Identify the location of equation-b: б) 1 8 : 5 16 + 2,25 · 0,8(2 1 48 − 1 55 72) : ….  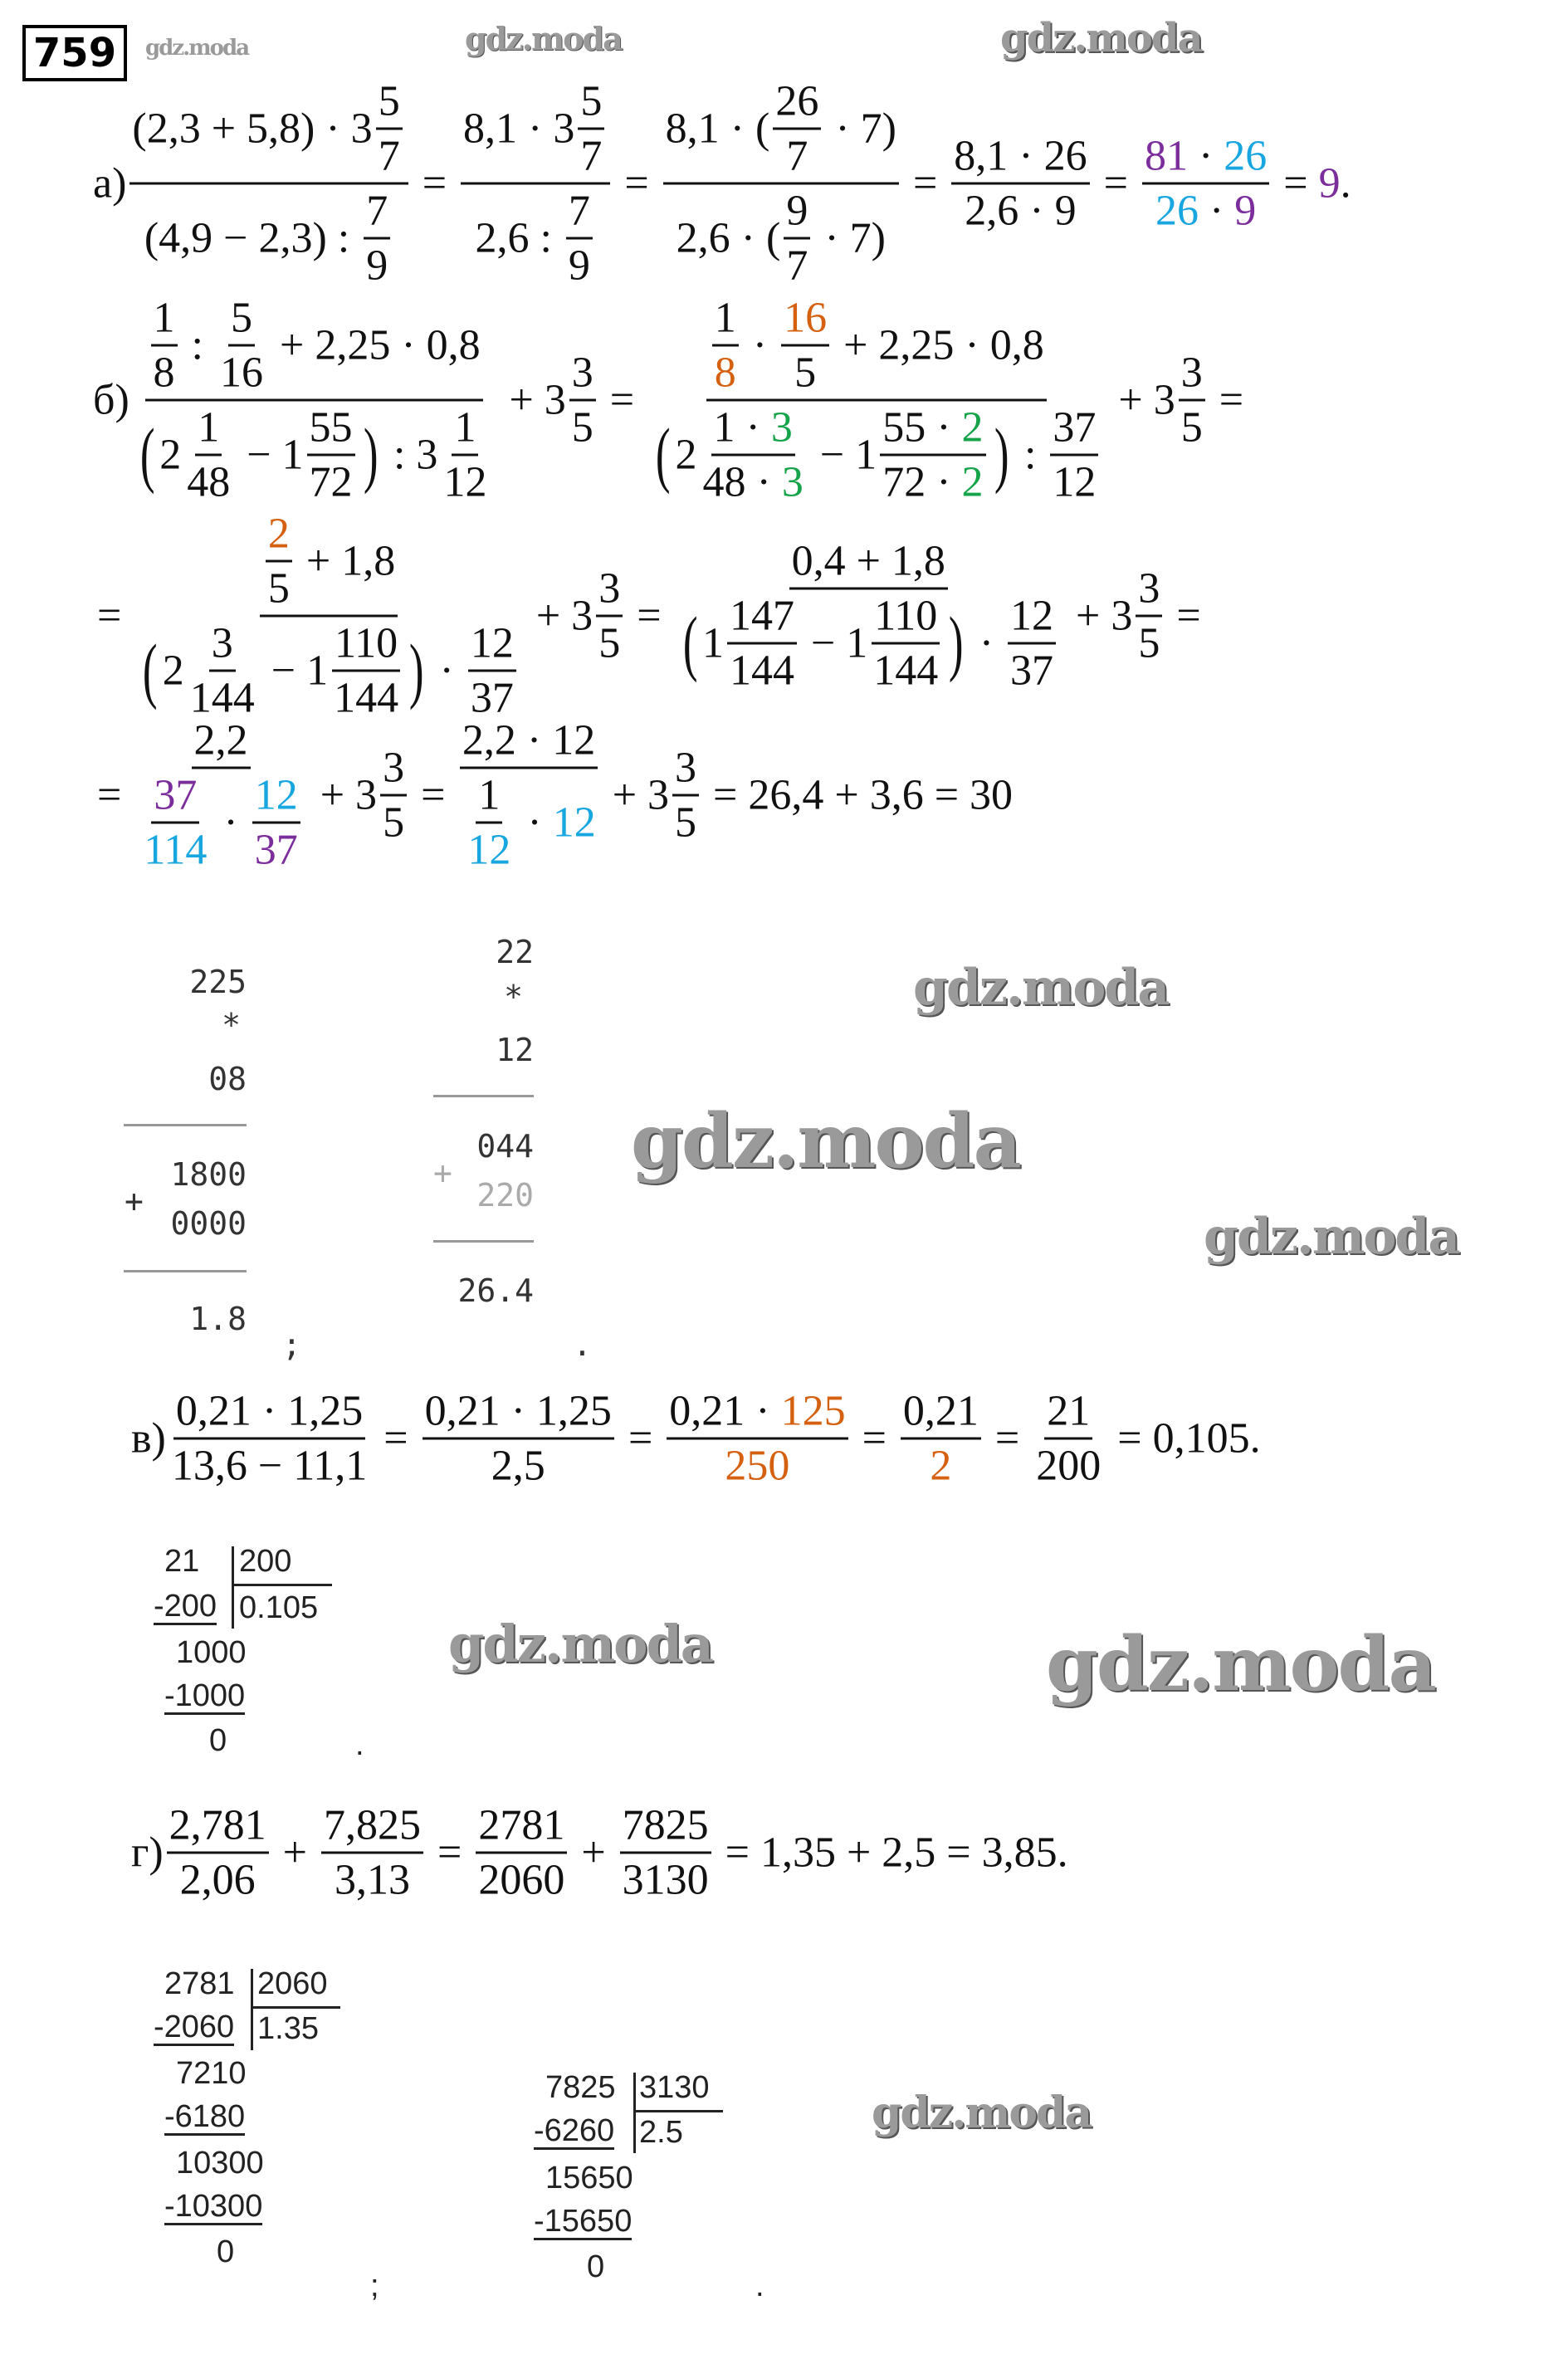
(668, 400).